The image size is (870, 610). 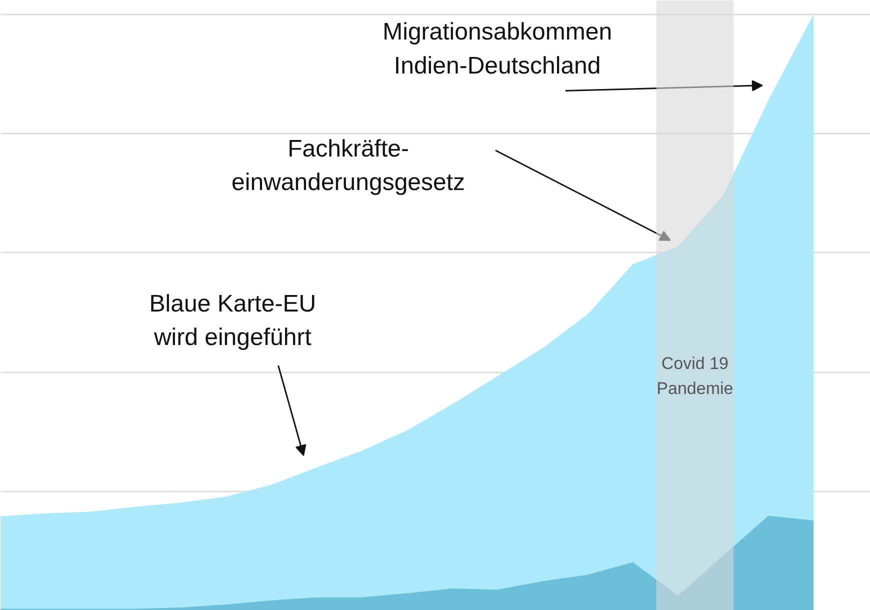 I want to click on annotation: Covid 19 Pandemie, so click(x=695, y=376).